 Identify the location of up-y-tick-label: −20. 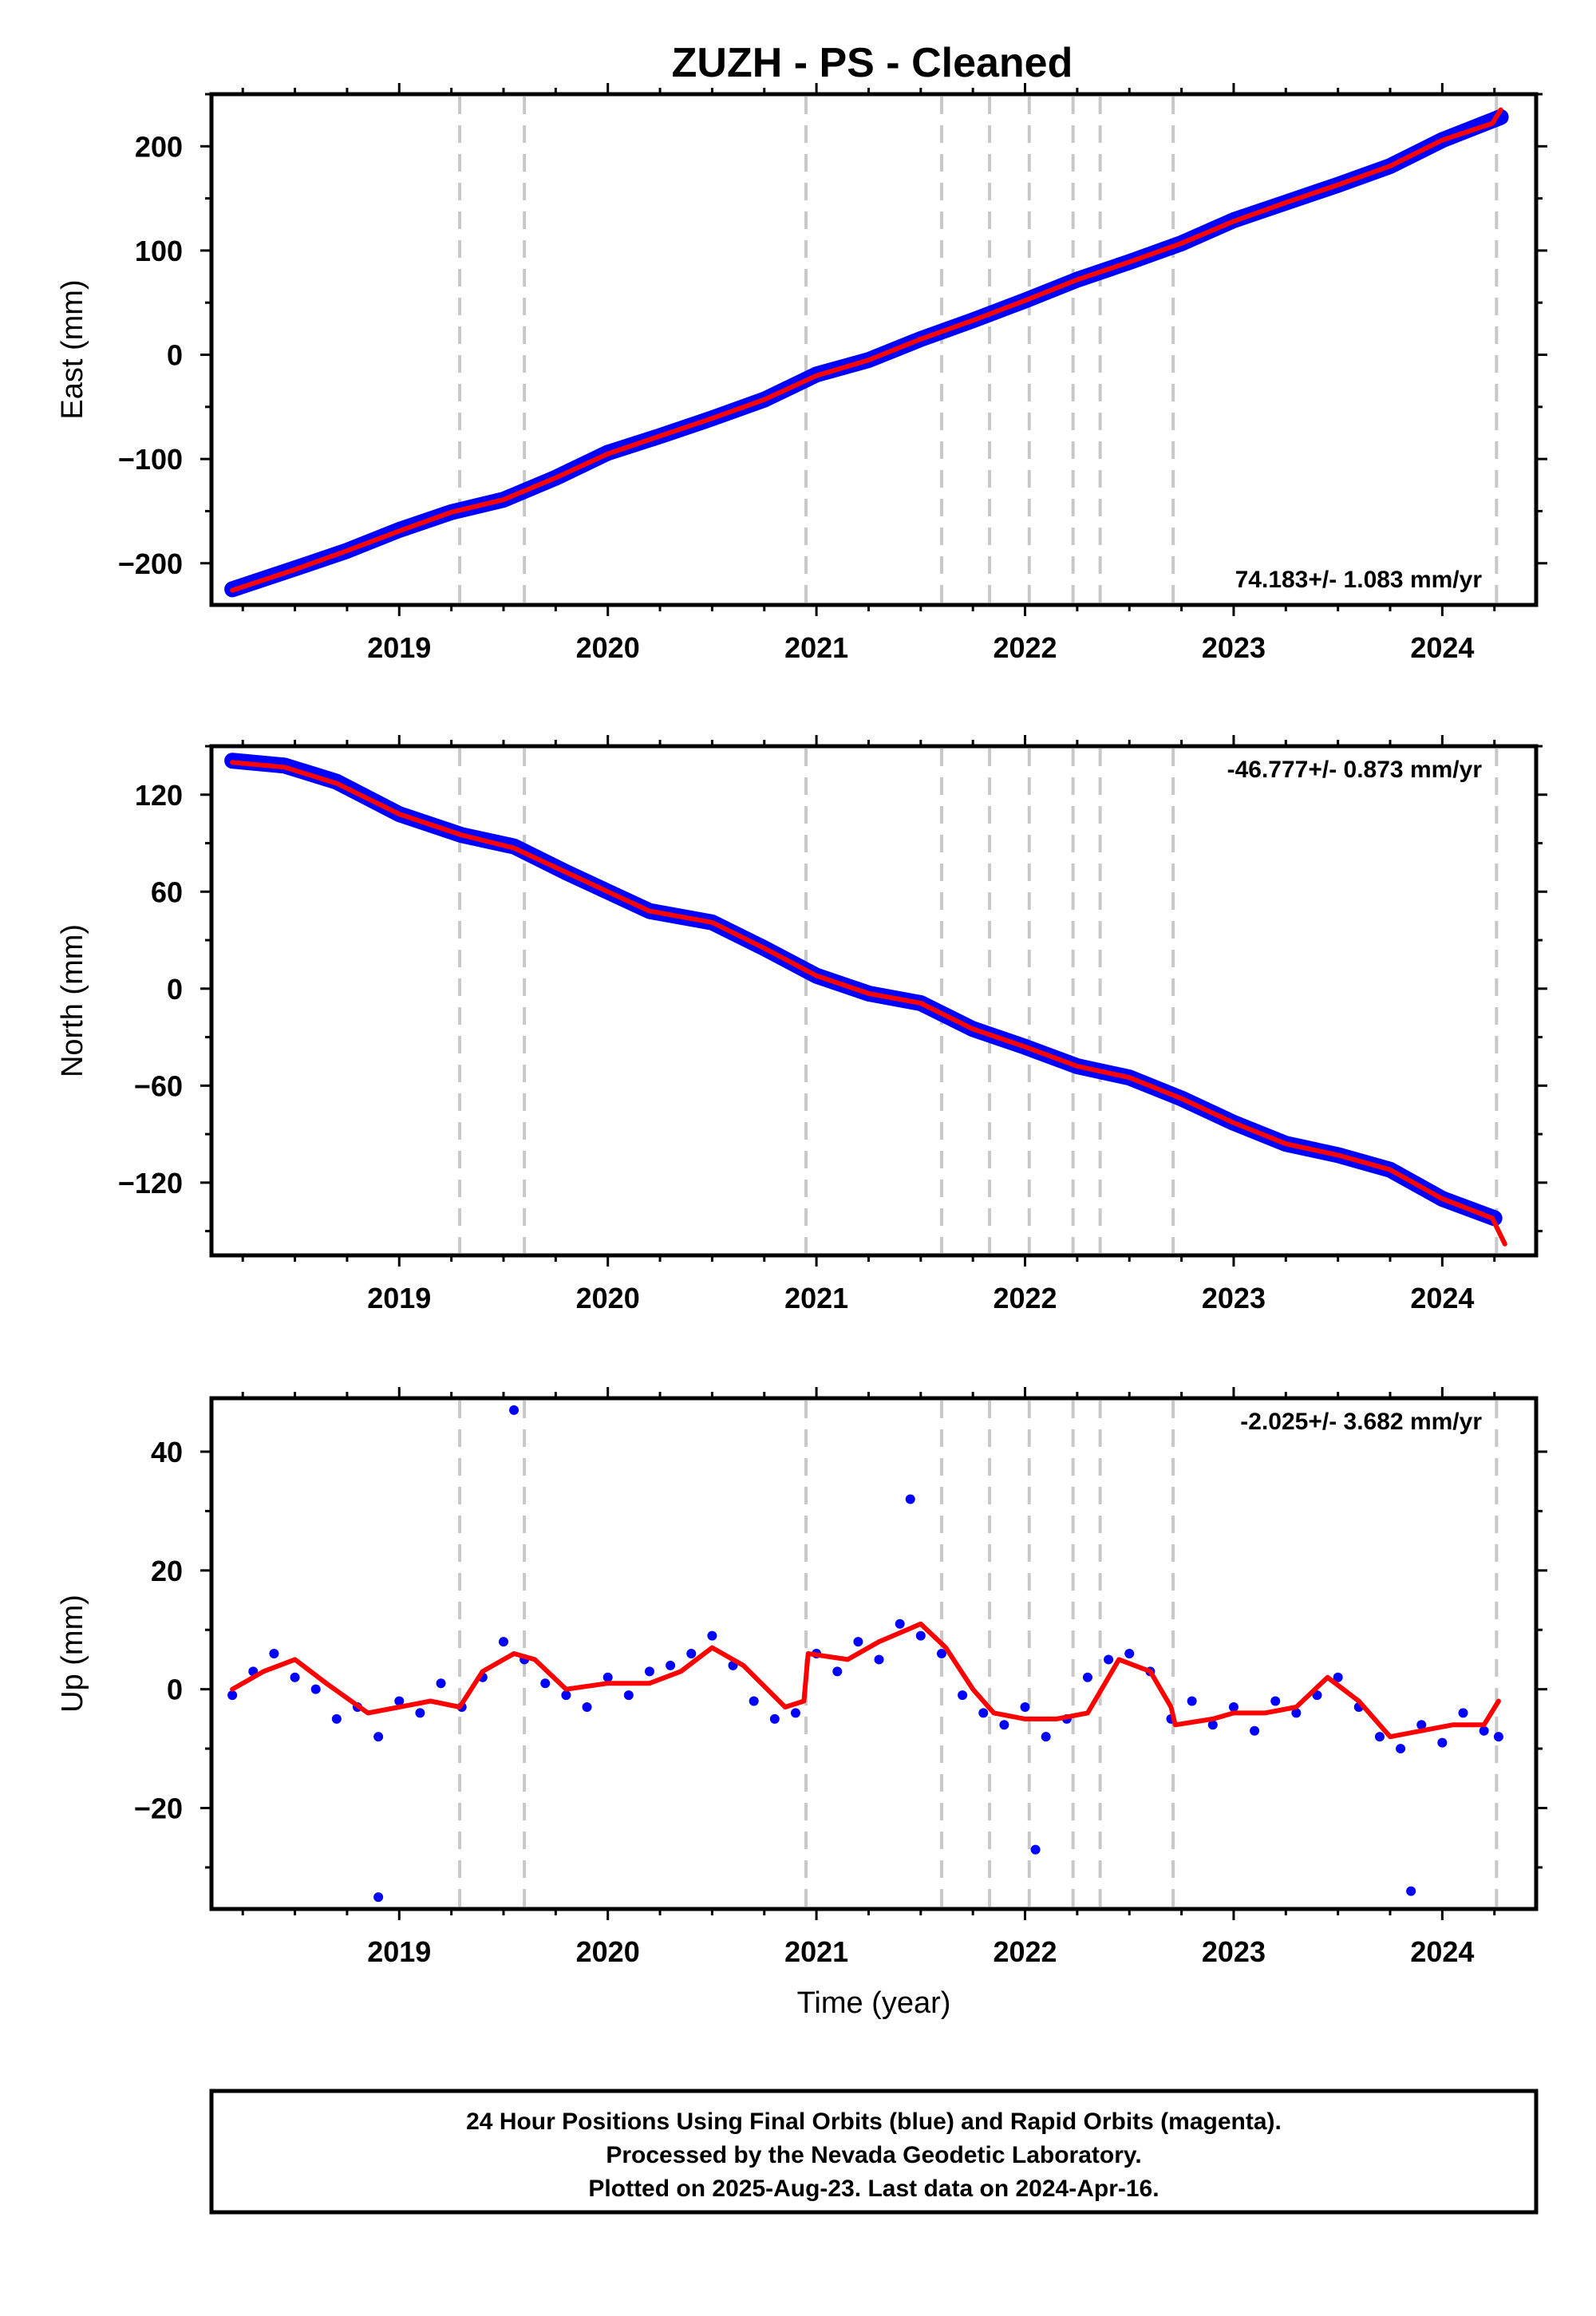
(158, 1808).